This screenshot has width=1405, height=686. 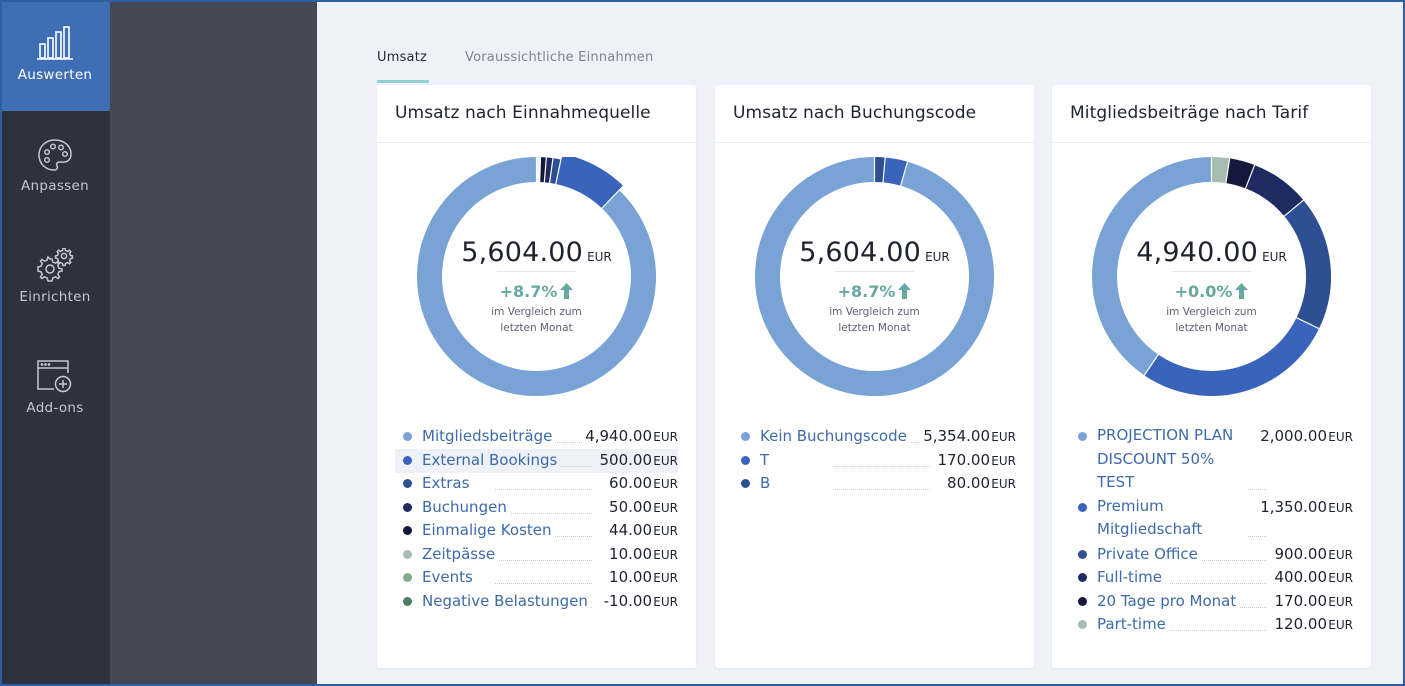 I want to click on legend-value: 44.00, so click(x=629, y=530).